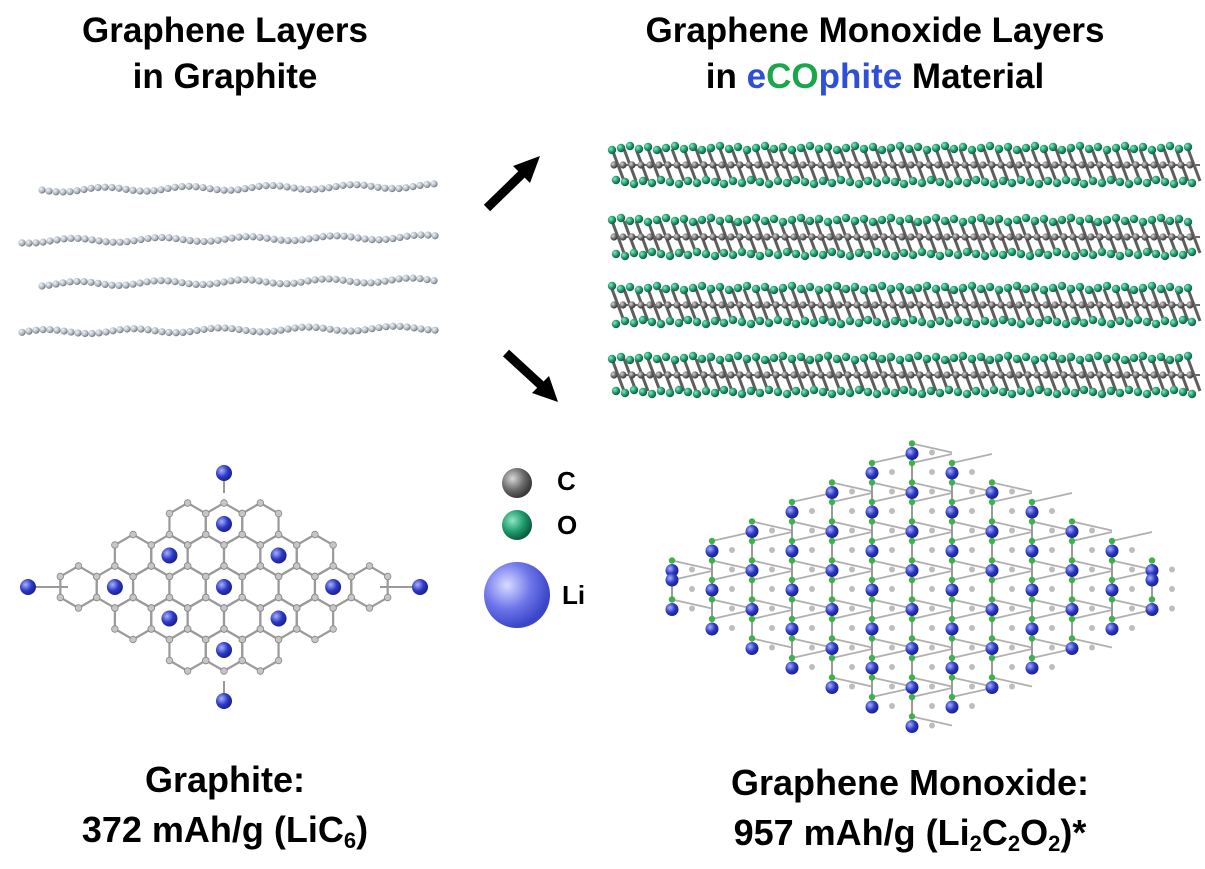  Describe the element at coordinates (920, 586) in the screenshot. I see `li2c2o2-lattice-top-view` at that location.